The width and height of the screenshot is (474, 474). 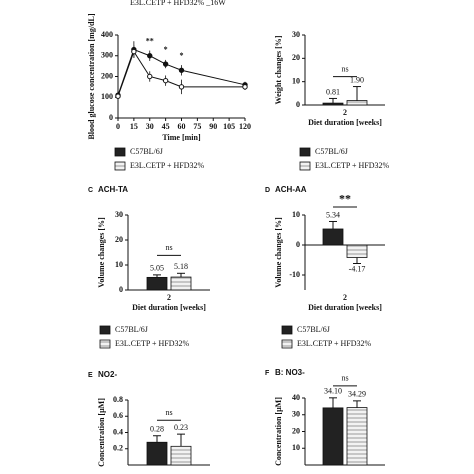 What do you see at coordinates (357, 268) in the screenshot?
I see `value-label: -4.17` at bounding box center [357, 268].